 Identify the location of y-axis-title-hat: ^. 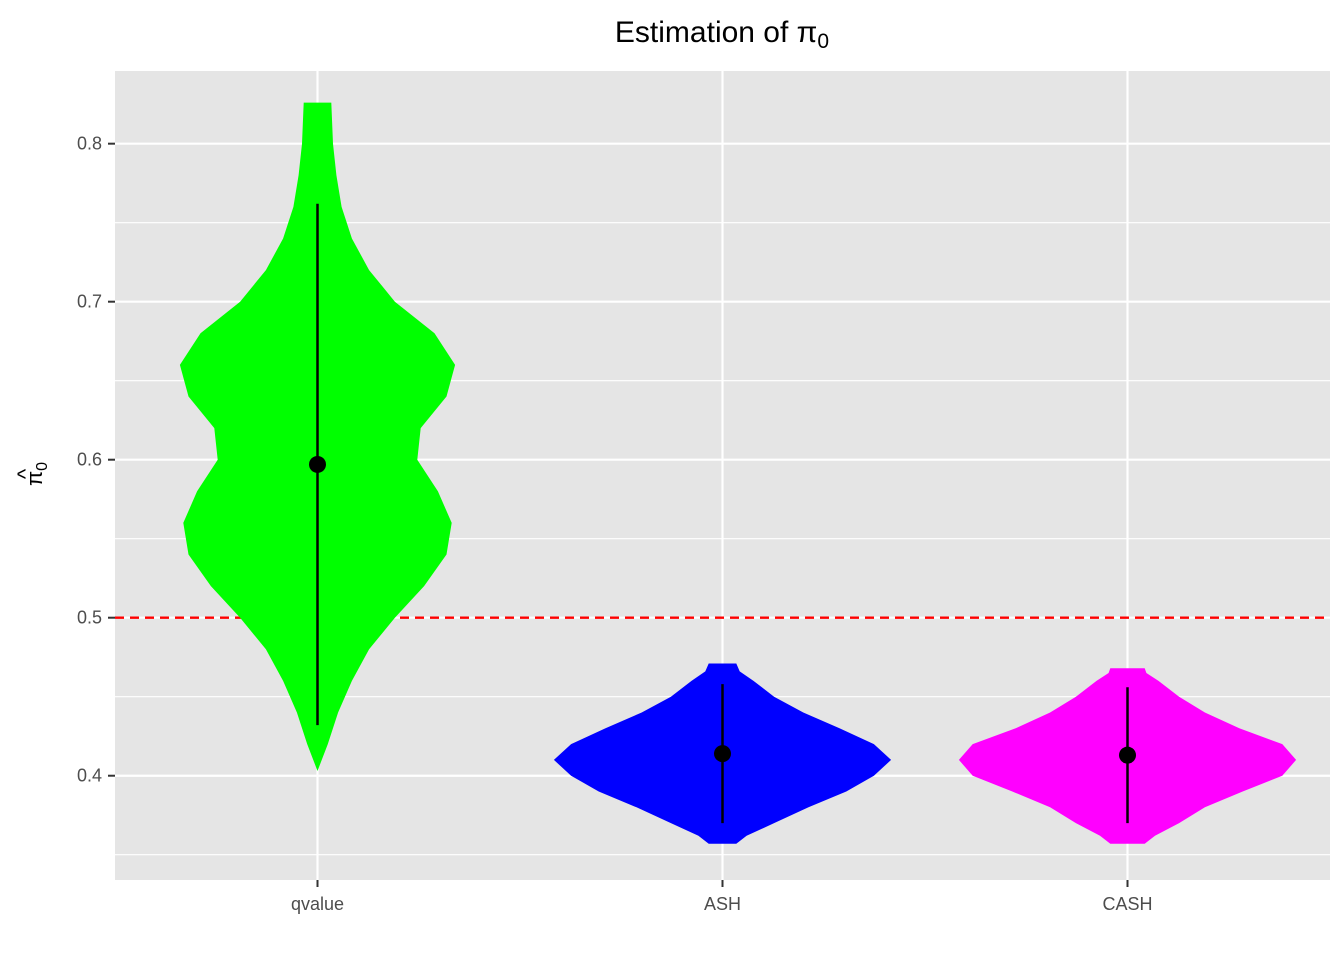
(25, 473).